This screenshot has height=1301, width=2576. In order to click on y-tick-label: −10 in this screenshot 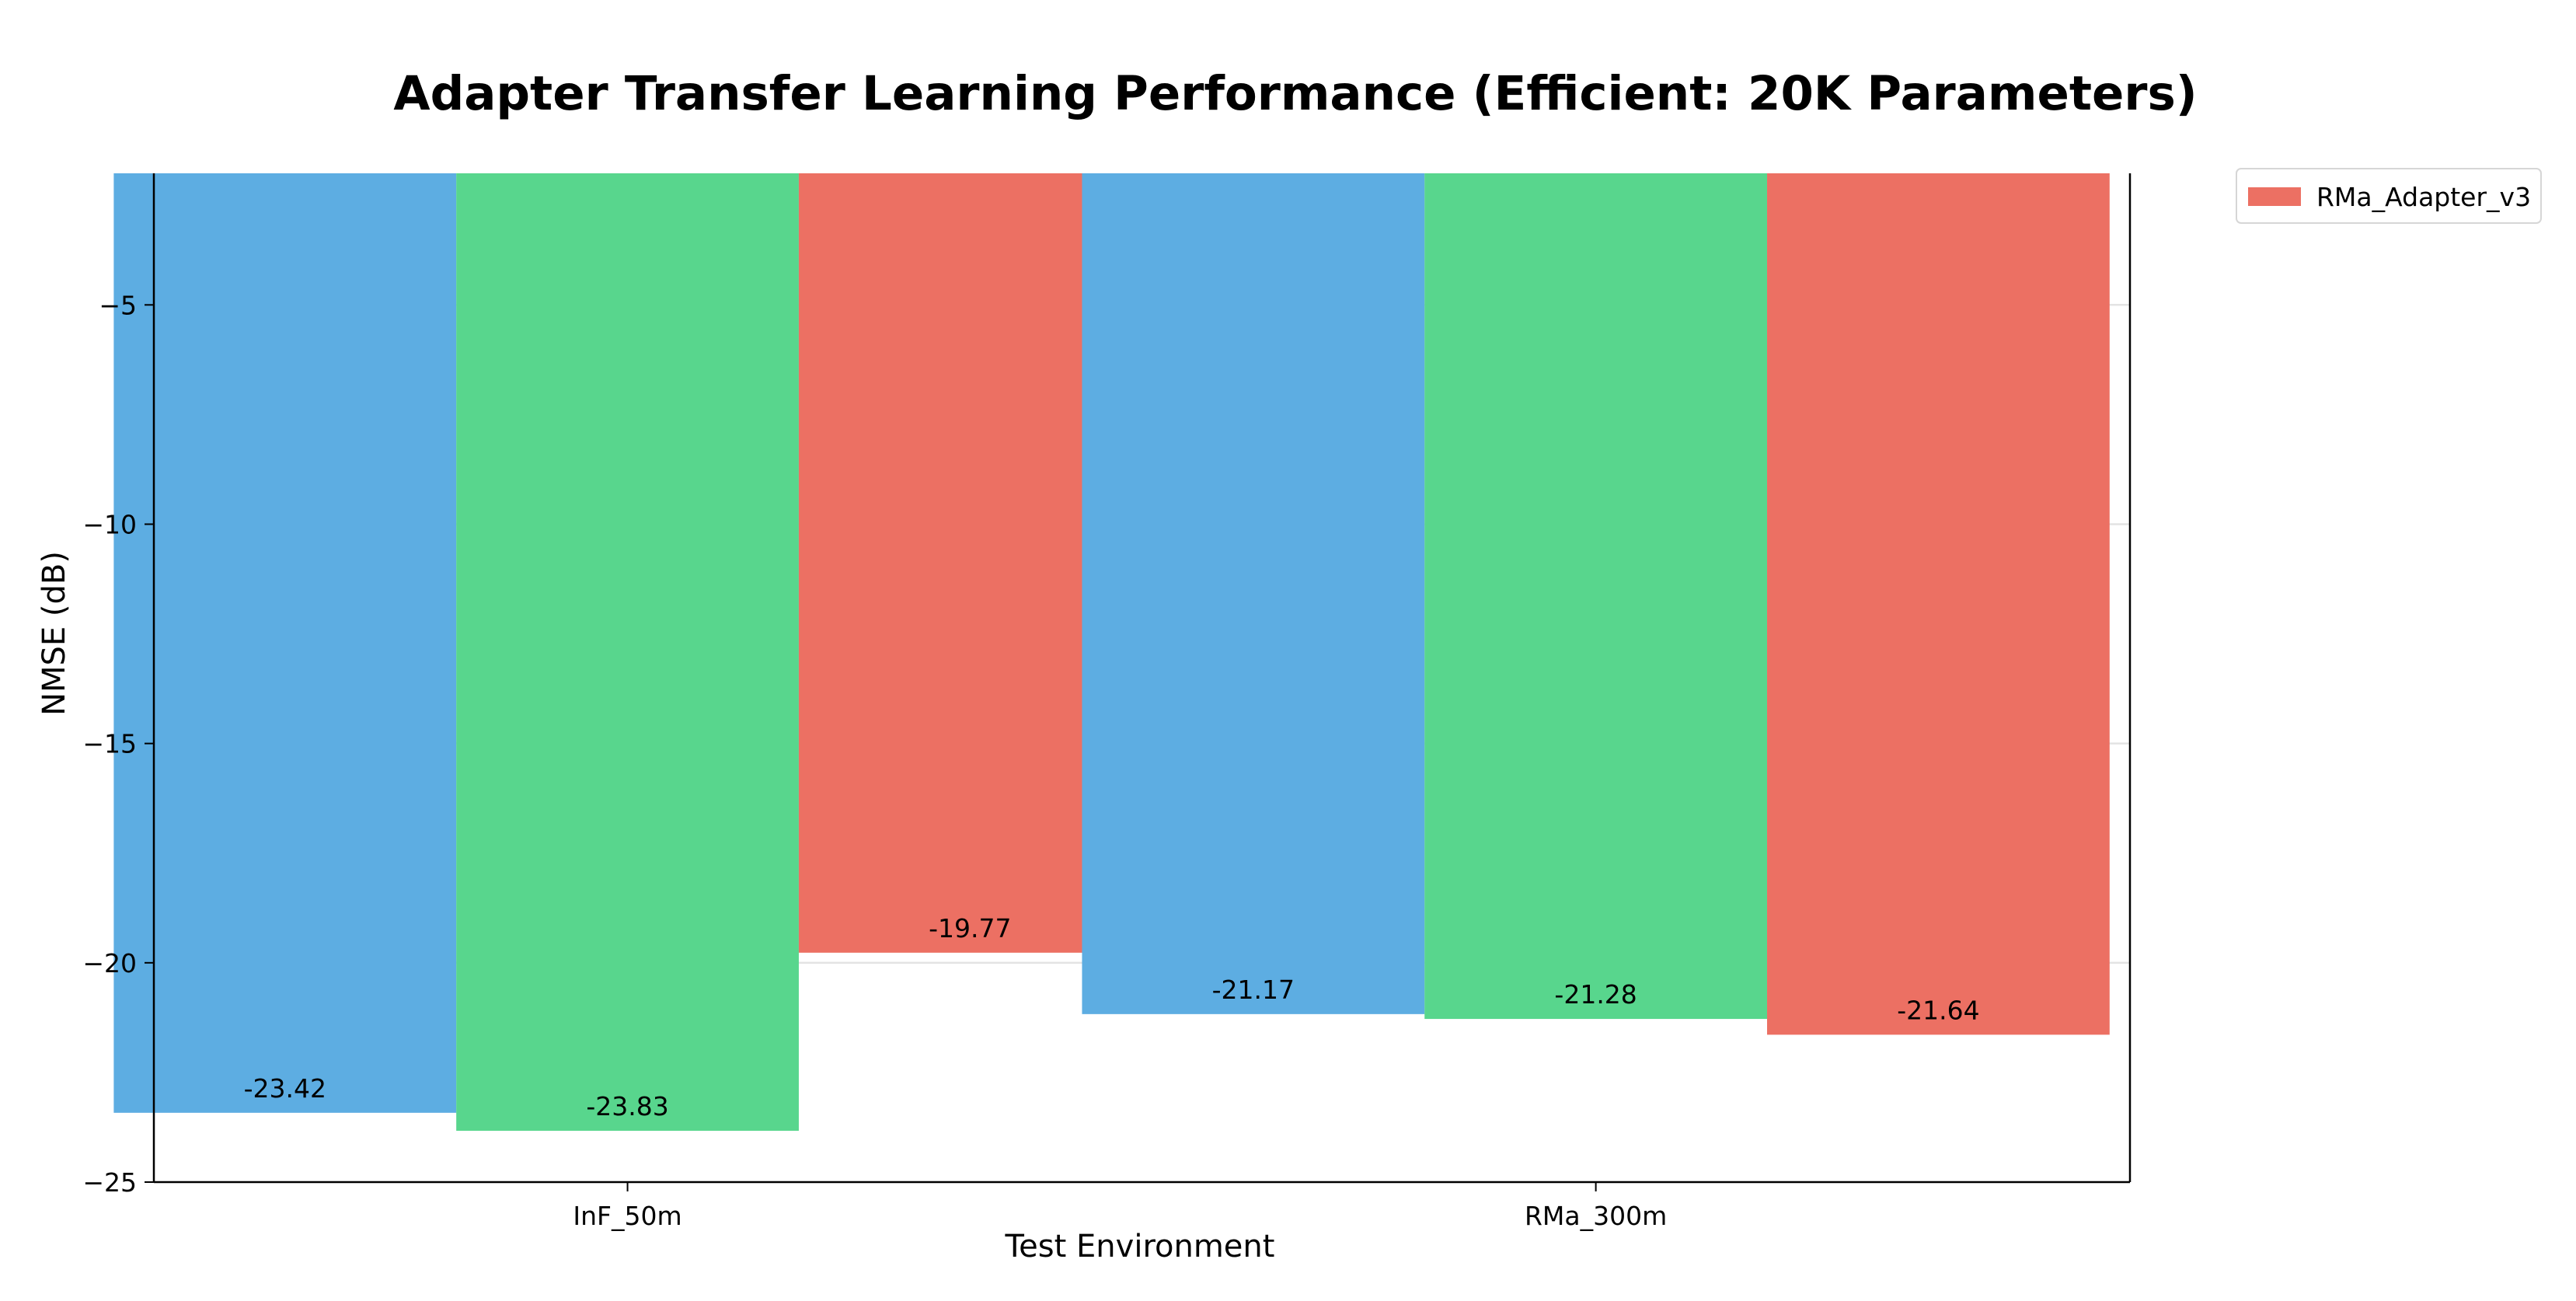, I will do `click(109, 524)`.